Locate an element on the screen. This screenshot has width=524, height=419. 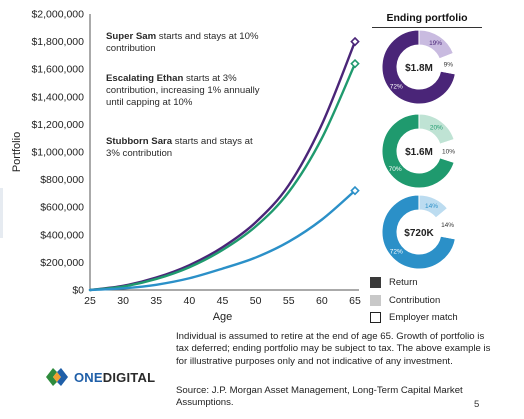
donut-percent-label: 19% is located at coordinates (435, 43).